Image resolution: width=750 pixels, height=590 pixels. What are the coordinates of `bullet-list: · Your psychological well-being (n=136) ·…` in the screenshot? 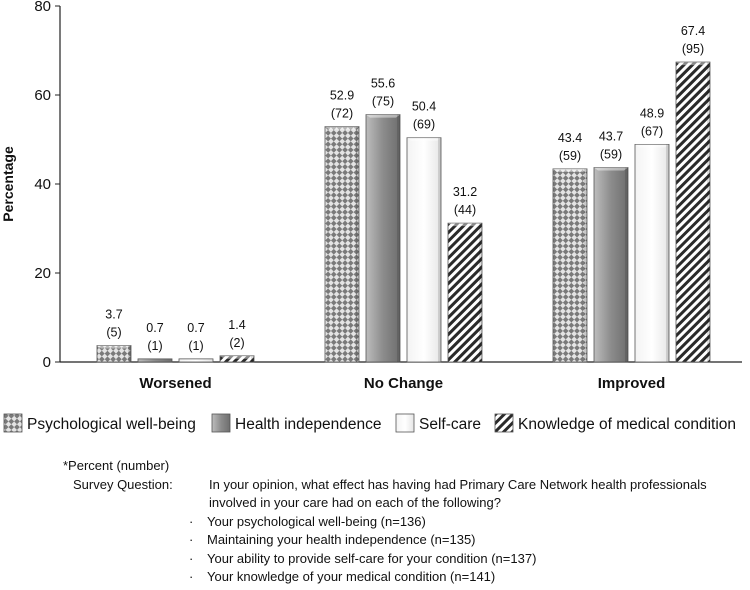 It's located at (464, 550).